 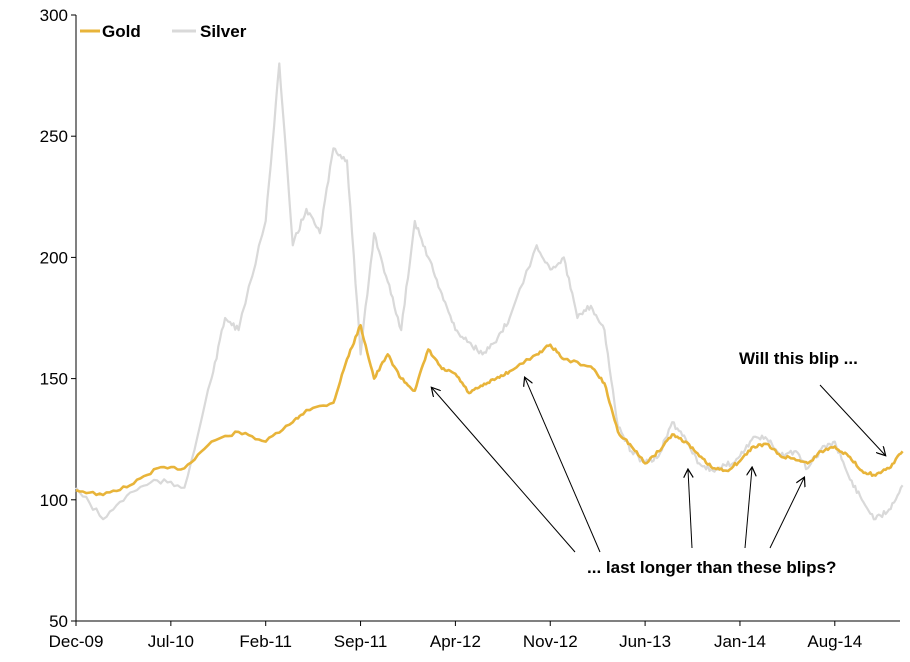 I want to click on legend-label-silver: Silver, so click(x=223, y=31).